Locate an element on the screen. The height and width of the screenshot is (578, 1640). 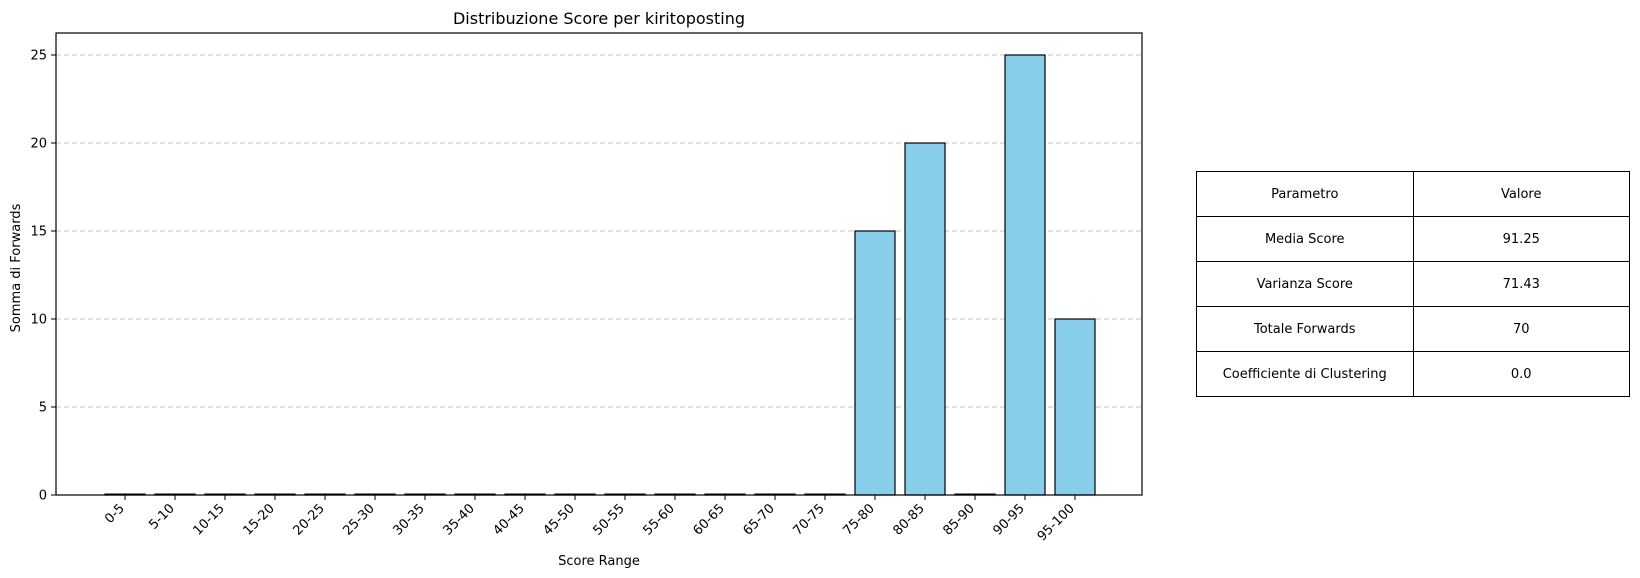
y-tick-label: 5 is located at coordinates (43, 408).